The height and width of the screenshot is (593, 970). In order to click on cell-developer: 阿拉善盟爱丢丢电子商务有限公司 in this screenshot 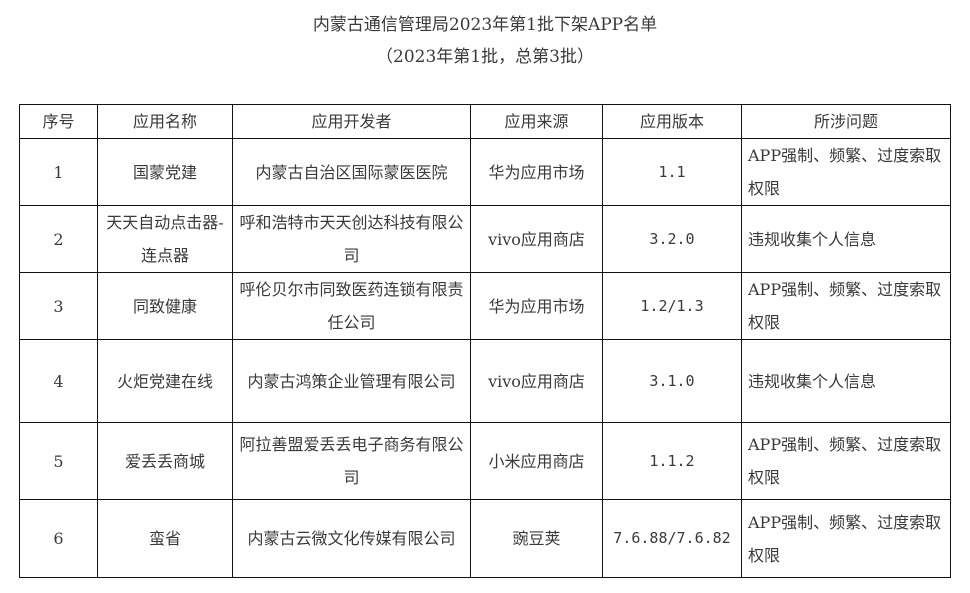, I will do `click(351, 461)`.